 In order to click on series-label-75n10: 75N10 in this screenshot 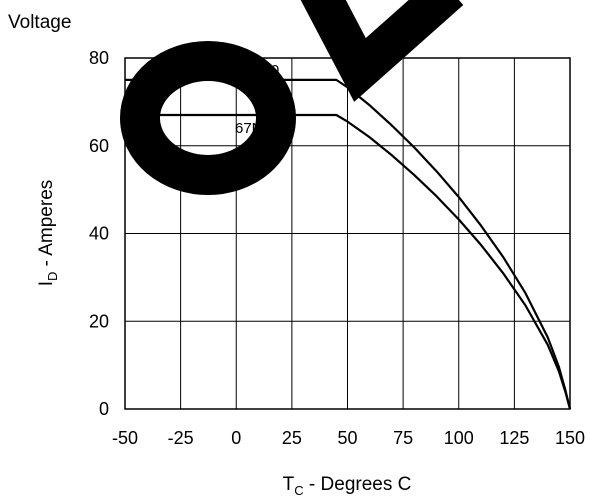, I will do `click(257, 70)`.